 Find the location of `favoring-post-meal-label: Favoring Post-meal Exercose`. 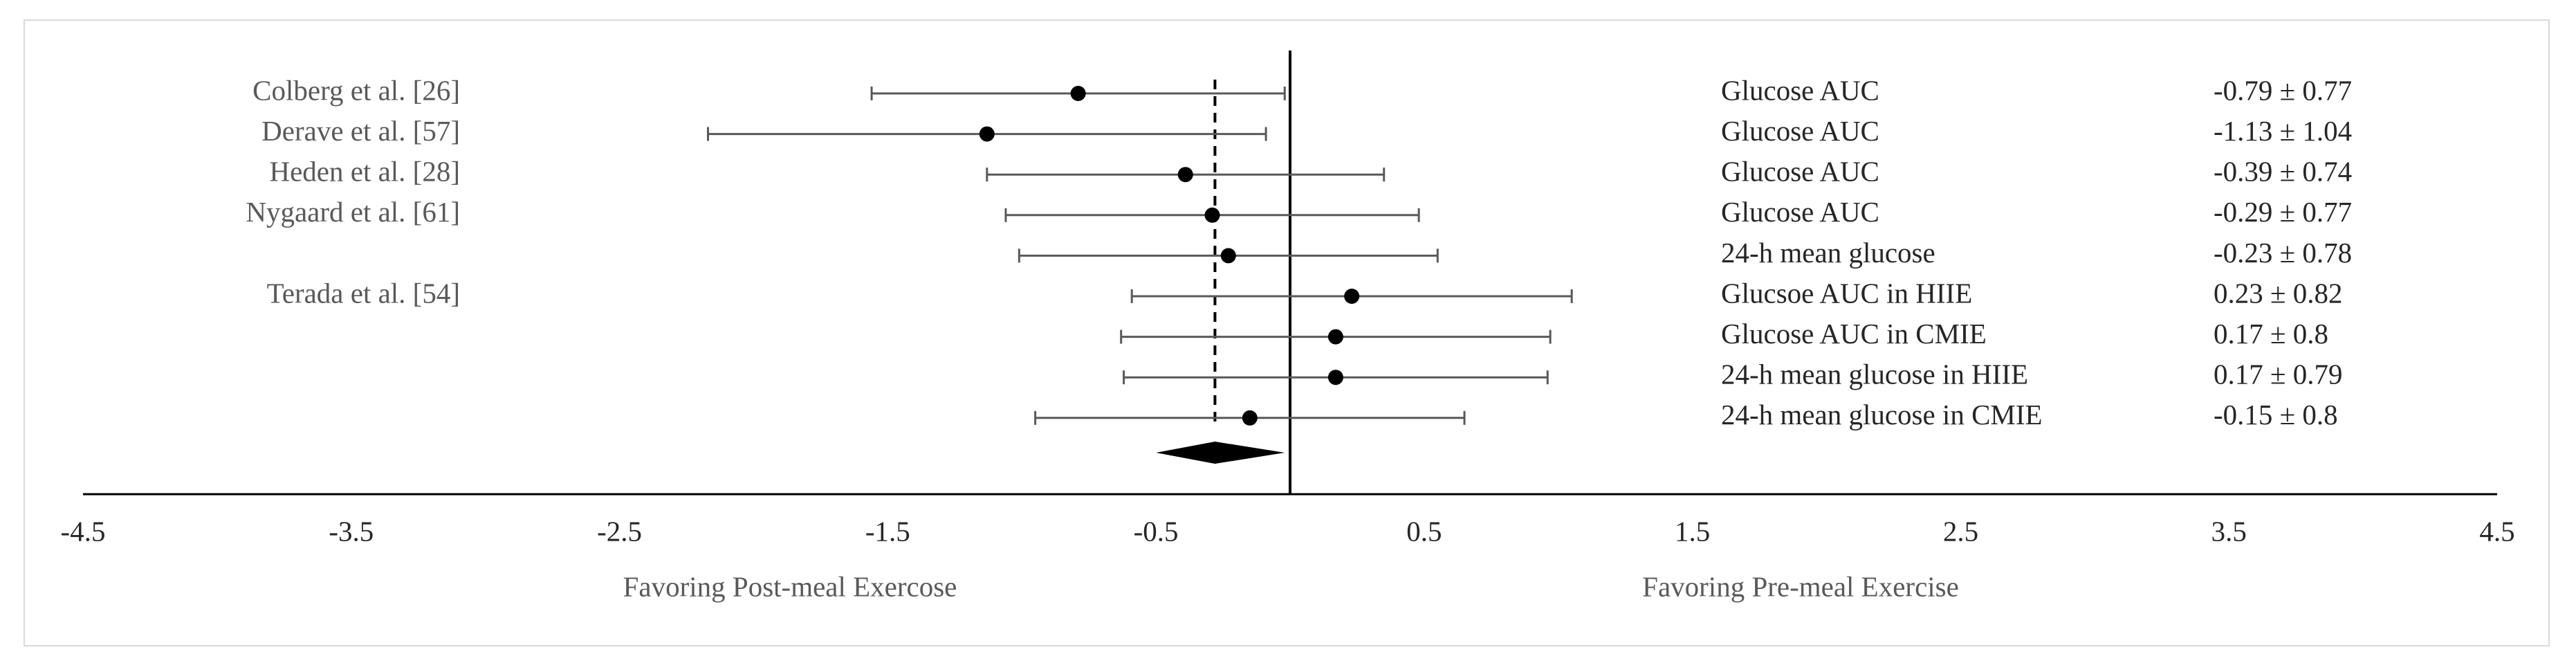

favoring-post-meal-label: Favoring Post-meal Exercose is located at coordinates (790, 586).